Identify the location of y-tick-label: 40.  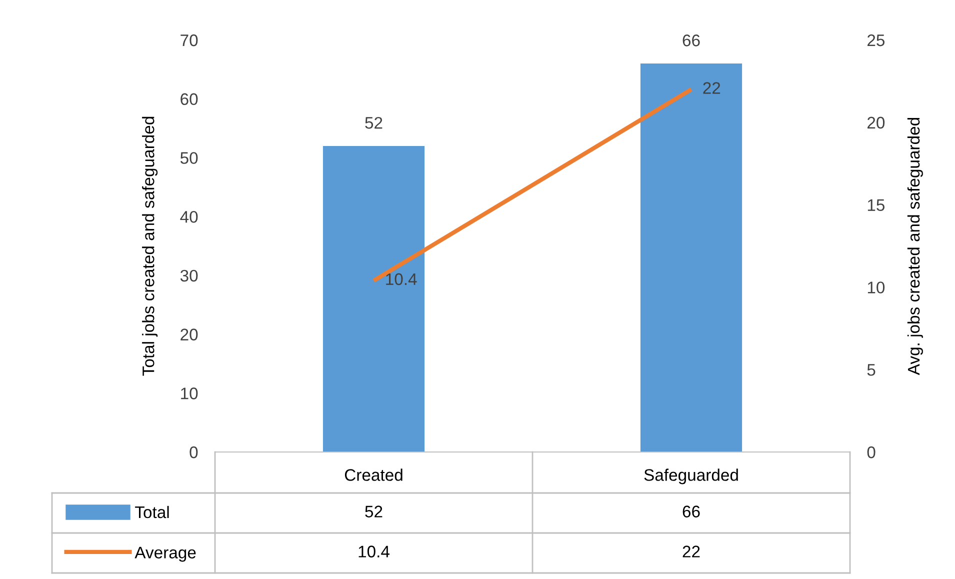
(189, 216).